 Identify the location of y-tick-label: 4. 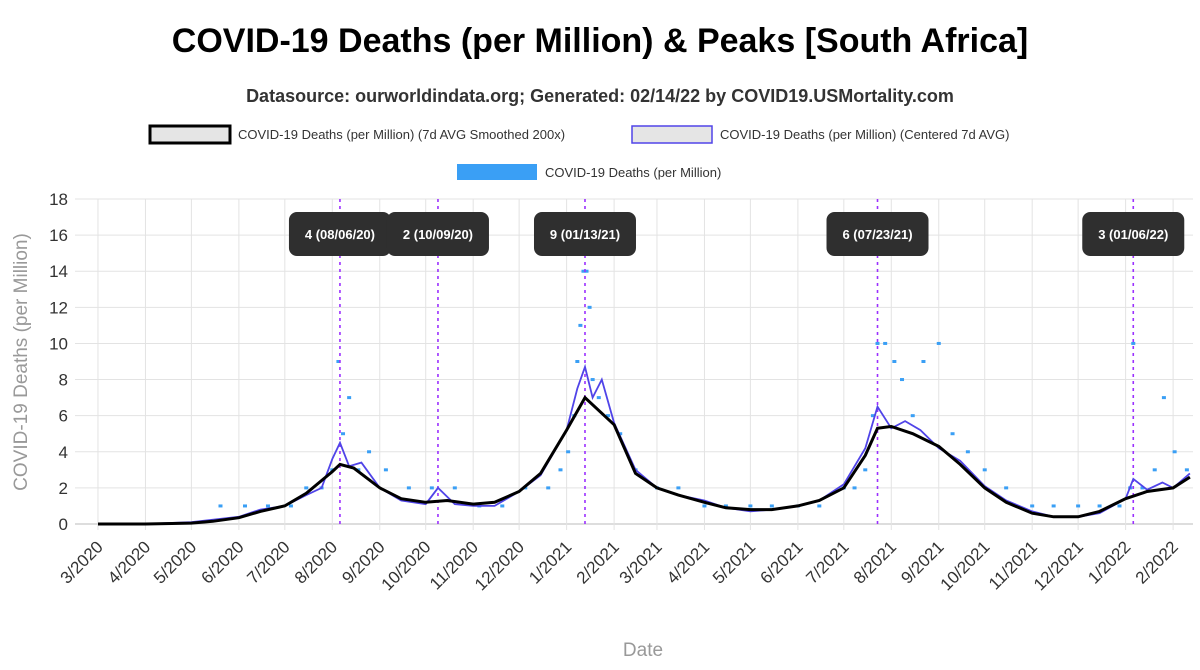
(63, 452).